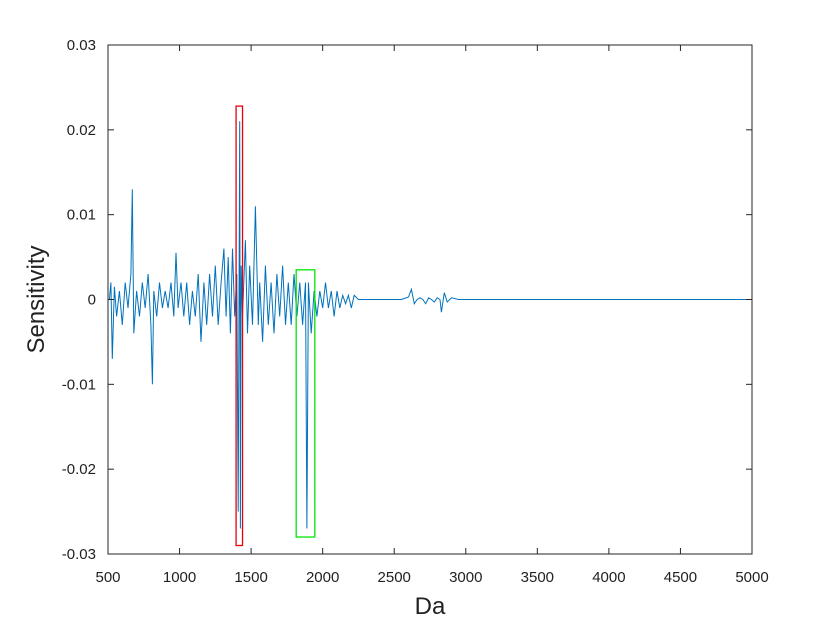 The width and height of the screenshot is (830, 623). I want to click on x-tick-label: 5000, so click(751, 577).